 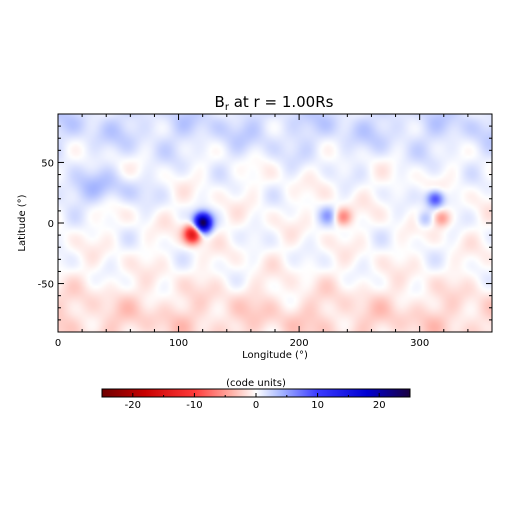 I want to click on y-tick-label: 0, so click(x=51, y=224).